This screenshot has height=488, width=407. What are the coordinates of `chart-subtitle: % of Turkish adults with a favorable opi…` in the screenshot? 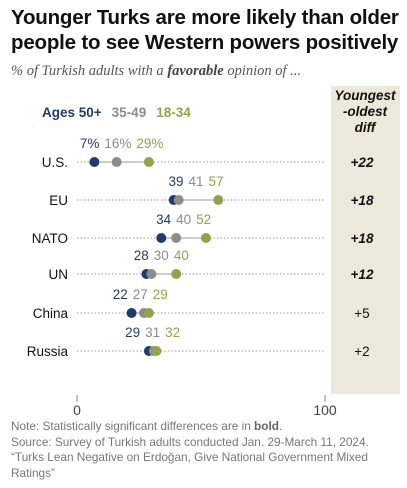 It's located at (207, 71).